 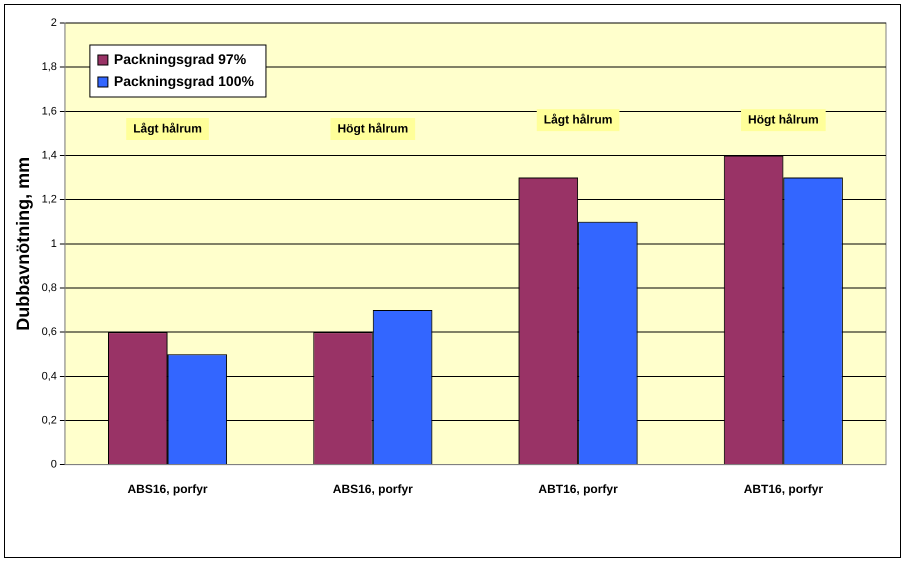 What do you see at coordinates (49, 111) in the screenshot?
I see `y-tick-label: 1,6` at bounding box center [49, 111].